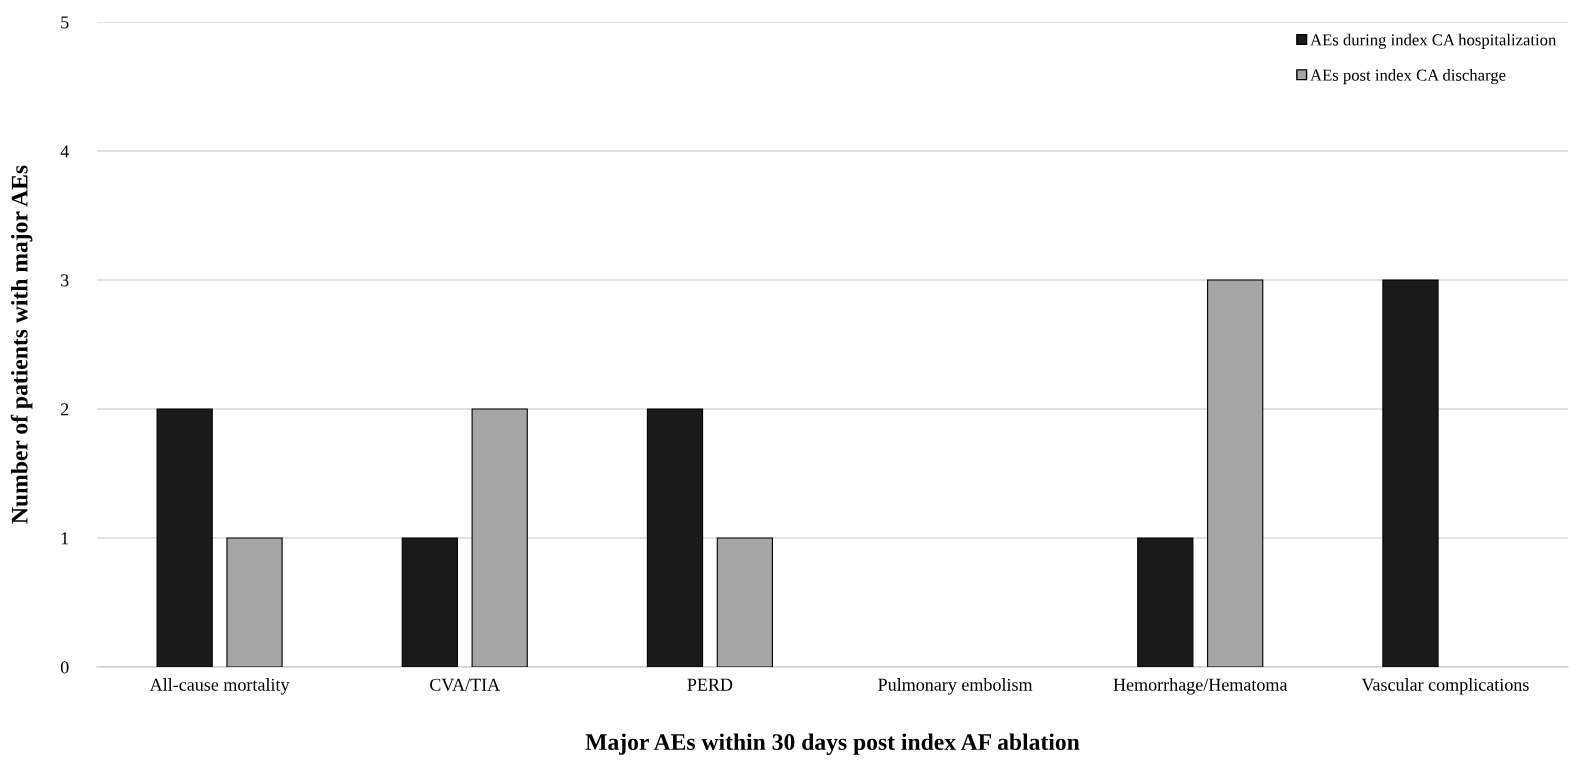  I want to click on y-axis-title: Number of patients with major AEs, so click(21, 344).